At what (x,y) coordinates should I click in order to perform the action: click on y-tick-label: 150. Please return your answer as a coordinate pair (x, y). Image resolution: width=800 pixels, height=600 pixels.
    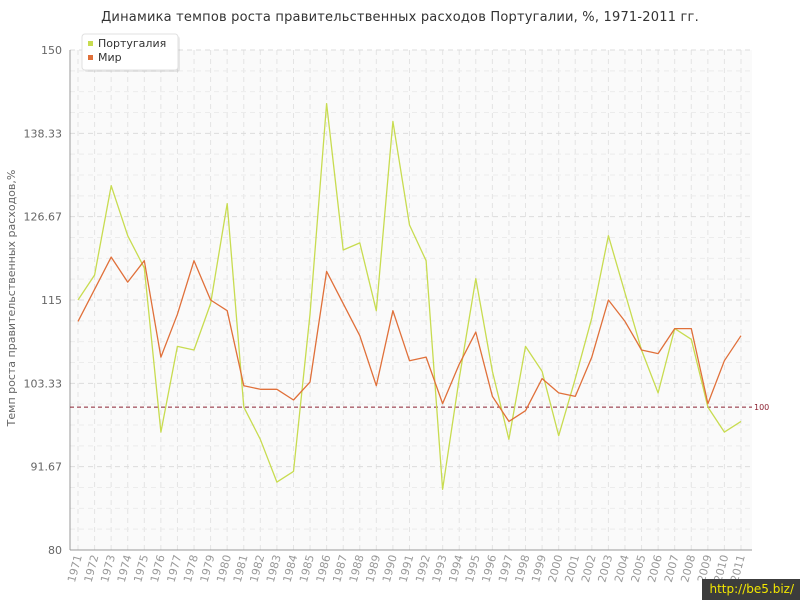
    Looking at the image, I should click on (51, 50).